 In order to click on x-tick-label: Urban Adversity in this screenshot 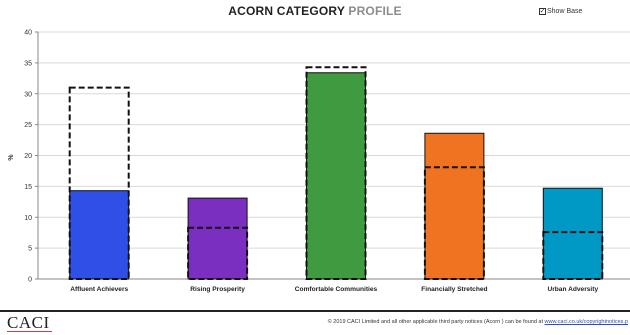, I will do `click(572, 289)`.